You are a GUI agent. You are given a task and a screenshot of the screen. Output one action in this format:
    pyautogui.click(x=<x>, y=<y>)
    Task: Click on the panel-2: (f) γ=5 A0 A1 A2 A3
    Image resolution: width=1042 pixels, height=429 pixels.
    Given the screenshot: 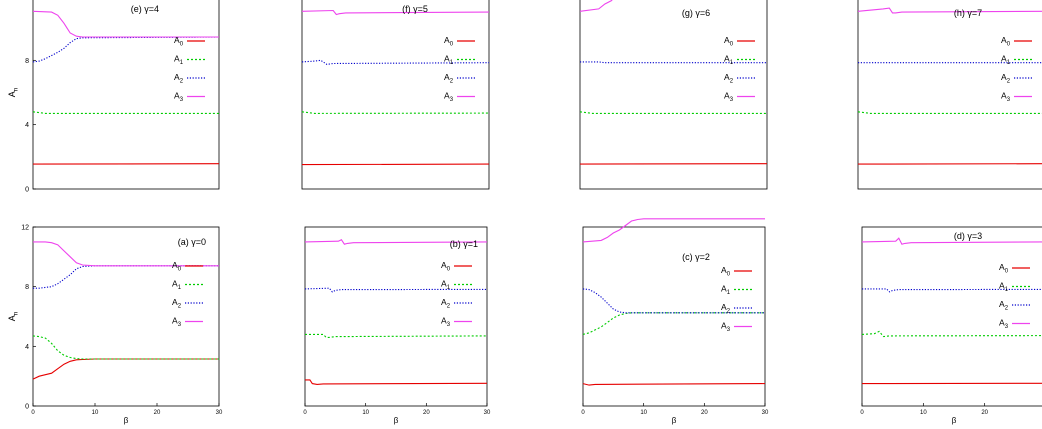 What is the action you would take?
    pyautogui.click(x=395, y=95)
    